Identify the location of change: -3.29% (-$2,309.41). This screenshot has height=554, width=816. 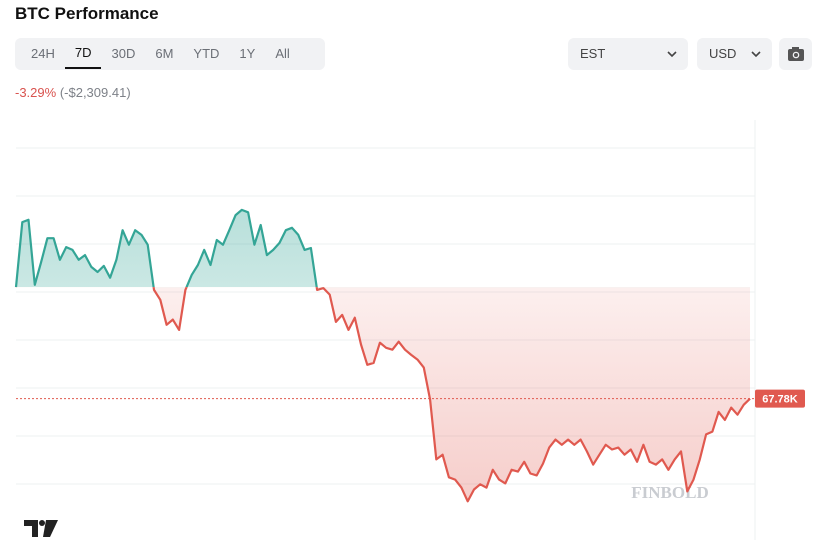
(73, 92).